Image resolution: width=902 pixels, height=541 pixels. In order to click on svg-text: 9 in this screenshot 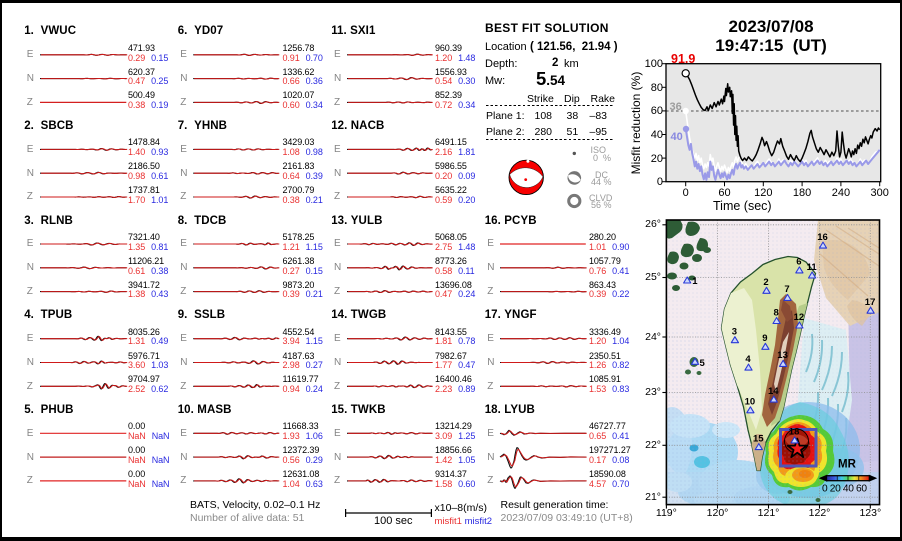, I will do `click(764, 338)`.